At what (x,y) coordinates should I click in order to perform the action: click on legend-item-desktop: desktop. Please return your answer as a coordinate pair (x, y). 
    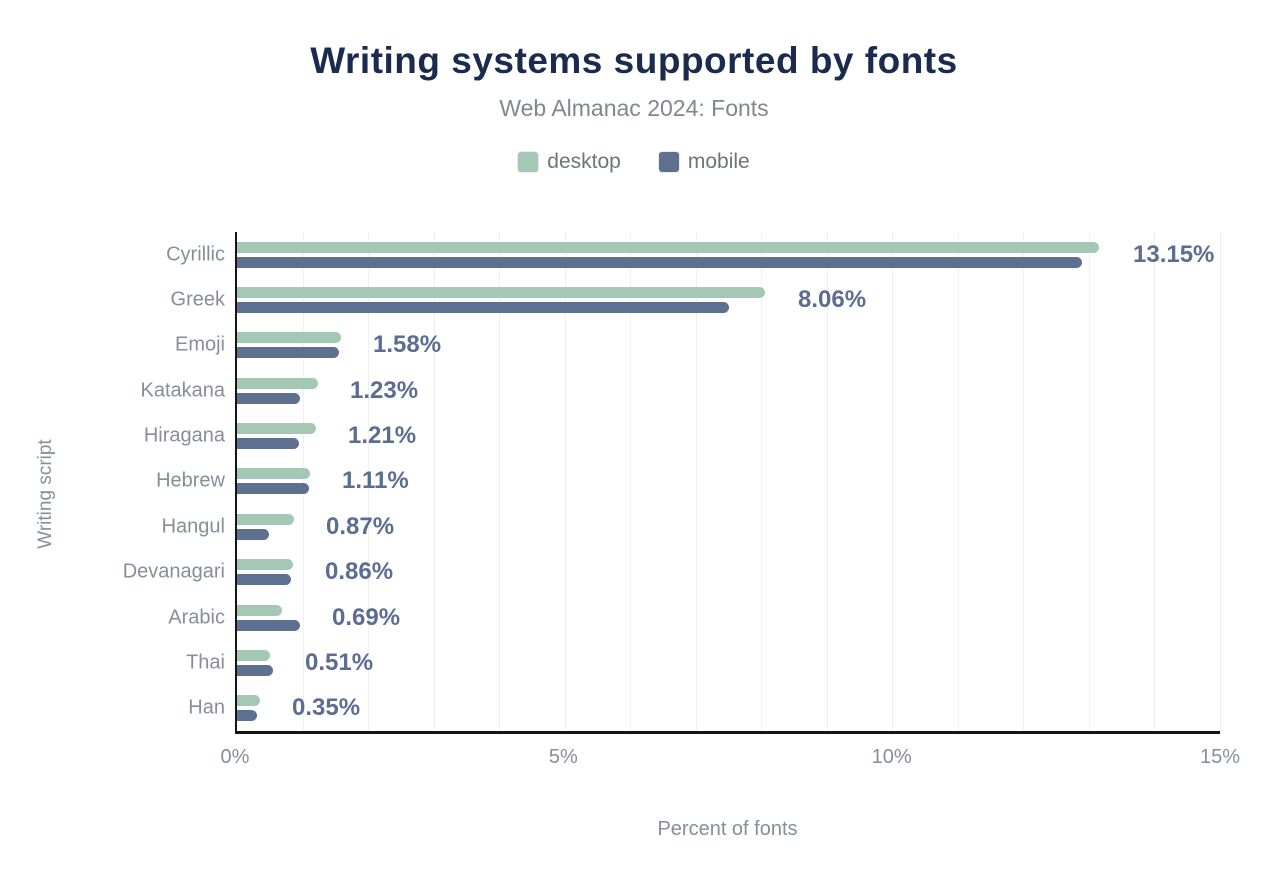
    Looking at the image, I should click on (569, 162).